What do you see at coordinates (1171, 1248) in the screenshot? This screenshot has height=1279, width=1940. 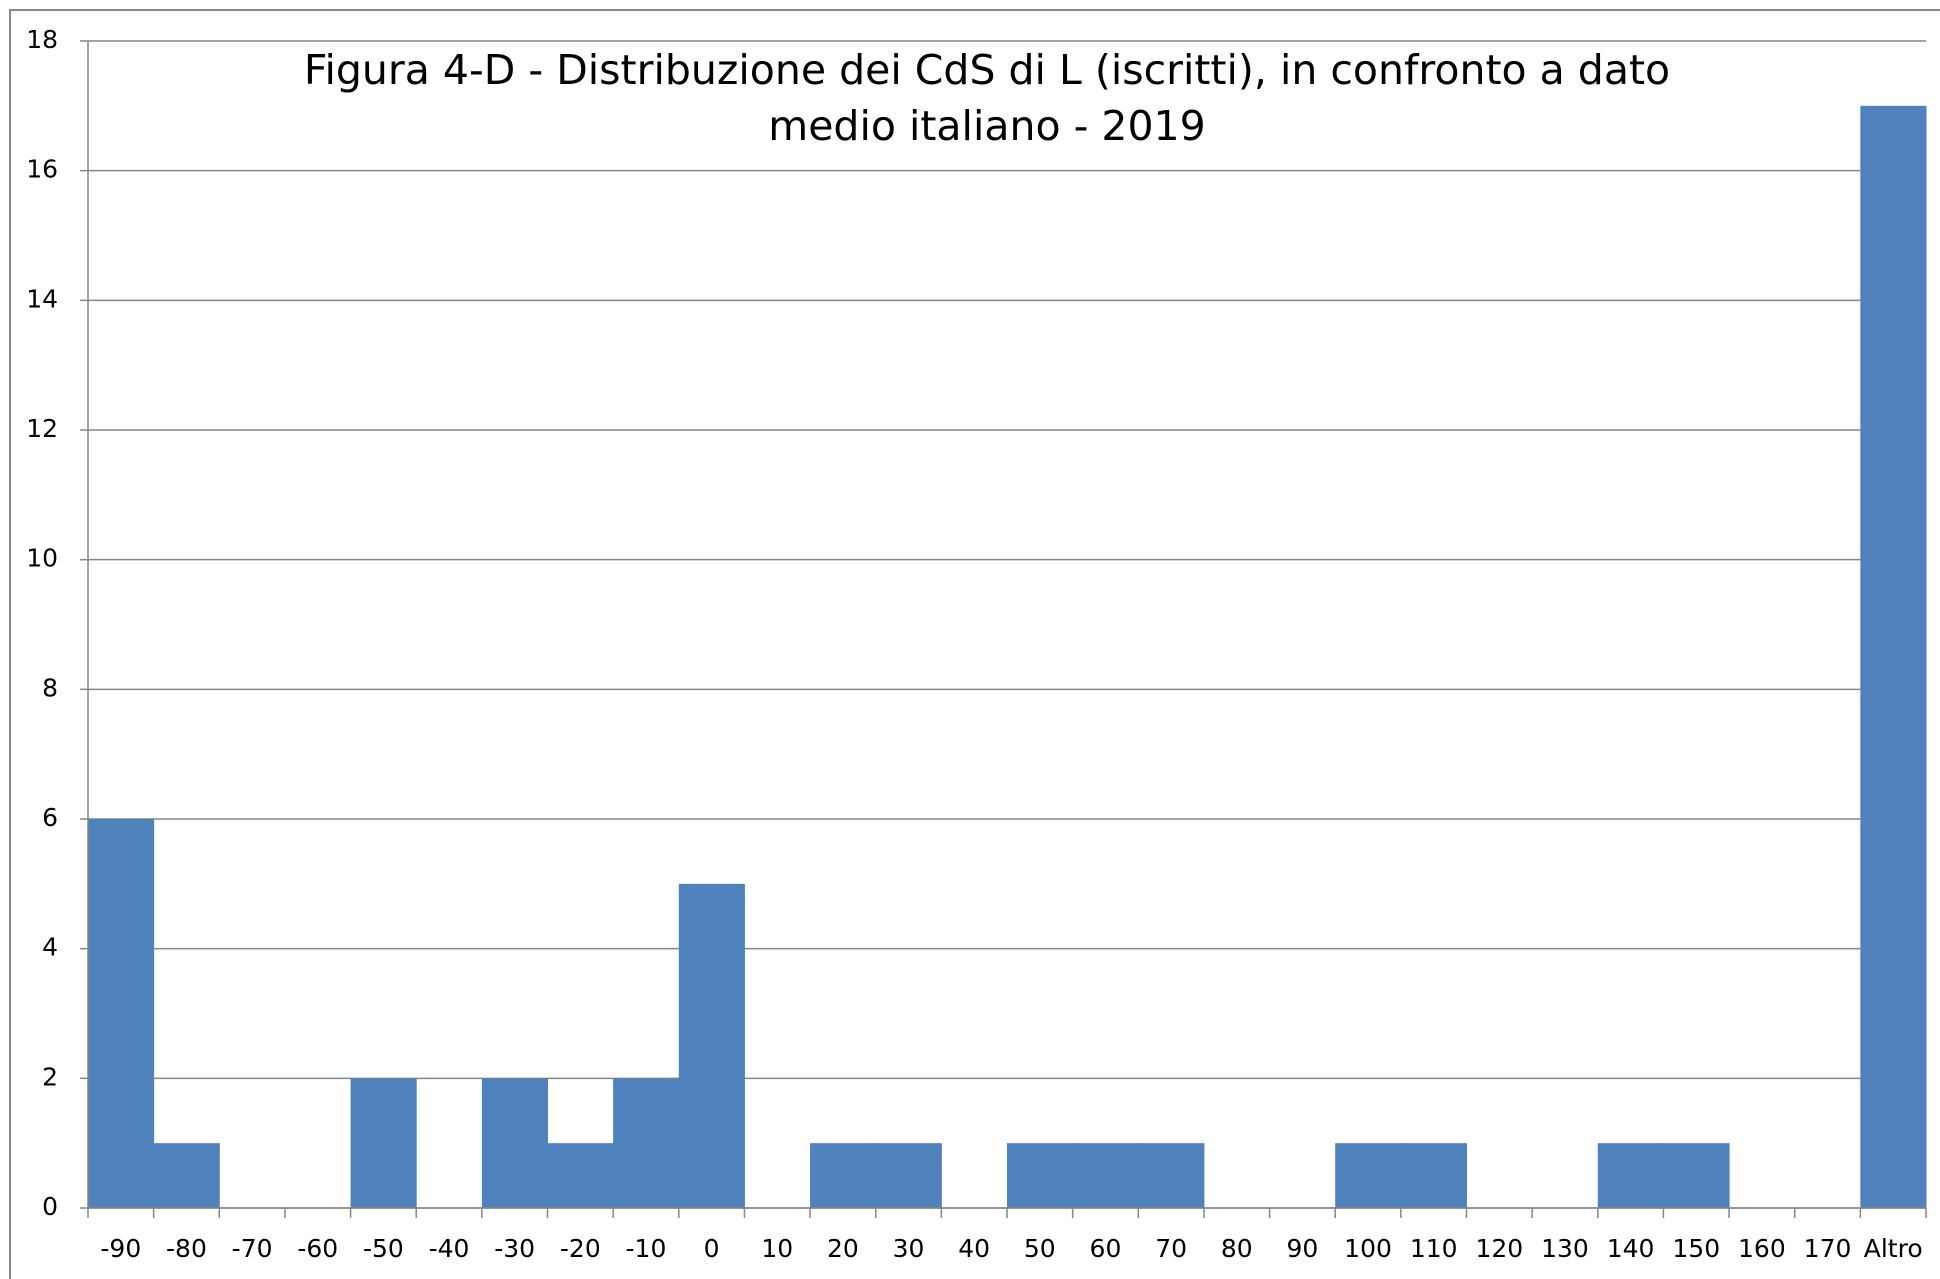 I see `x-tick-label: 70` at bounding box center [1171, 1248].